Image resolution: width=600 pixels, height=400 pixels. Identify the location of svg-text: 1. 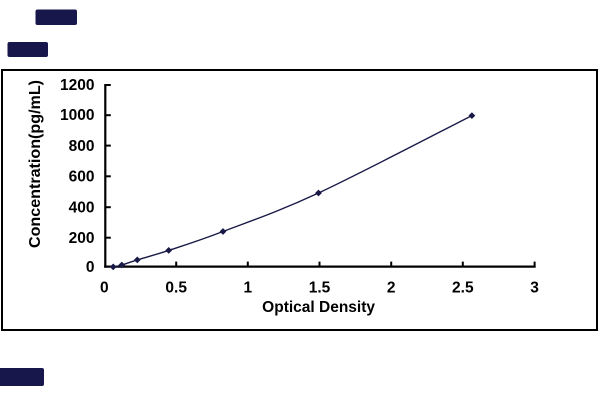
(247, 287).